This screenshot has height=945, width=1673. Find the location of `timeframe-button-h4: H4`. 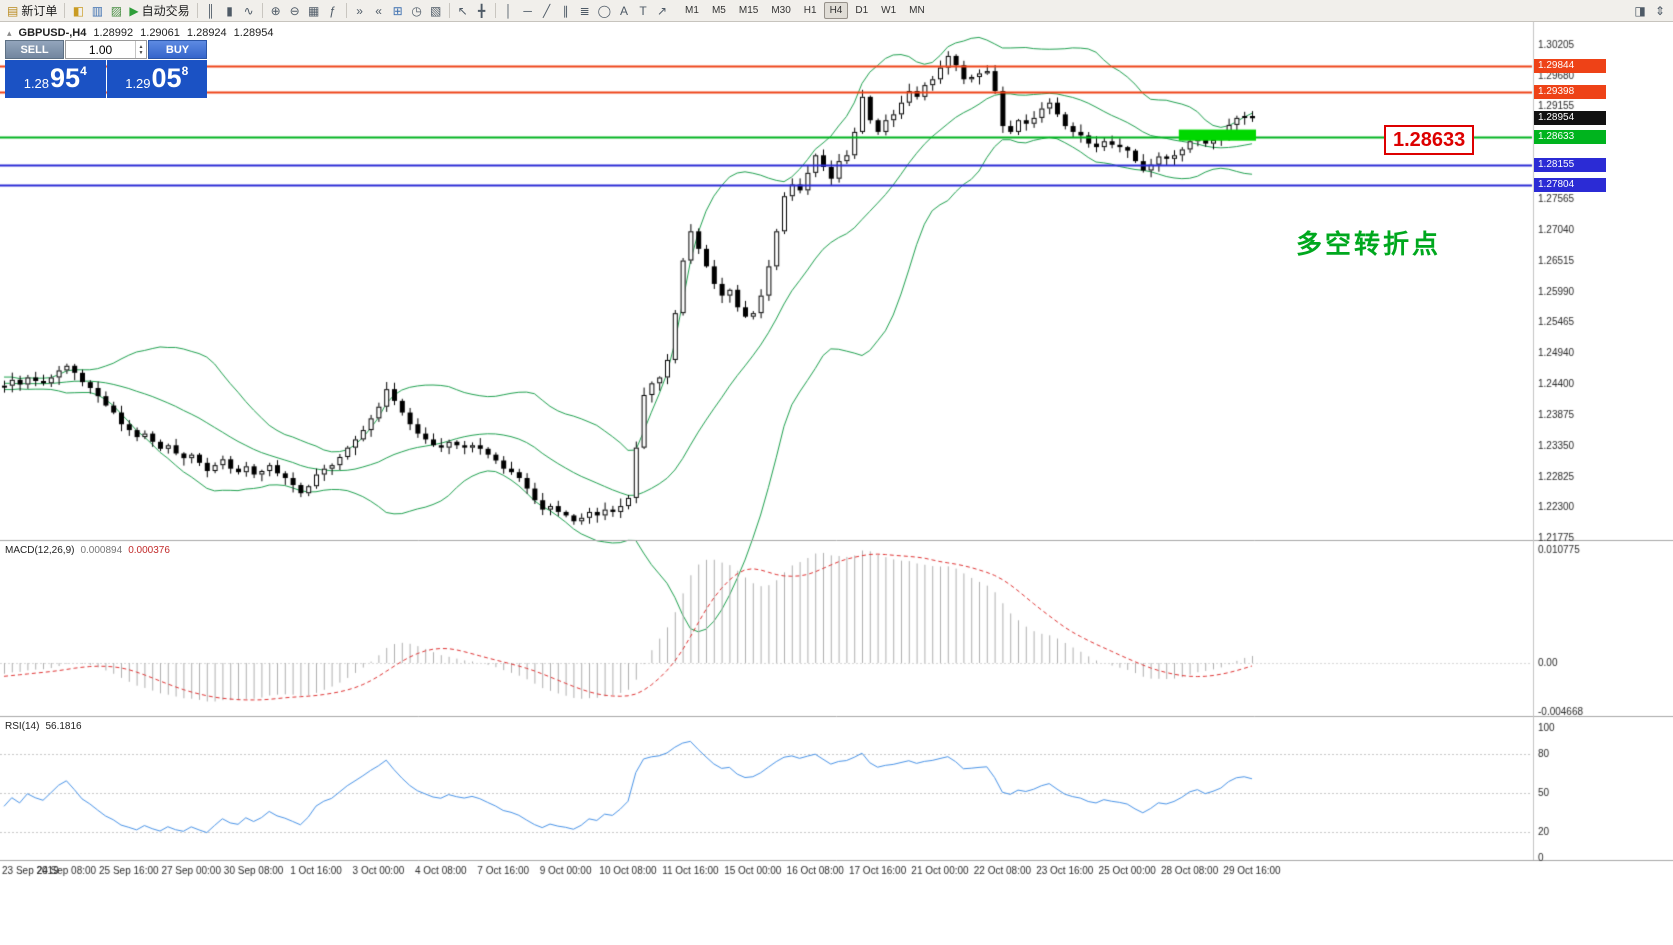

timeframe-button-h4: H4 is located at coordinates (836, 10).